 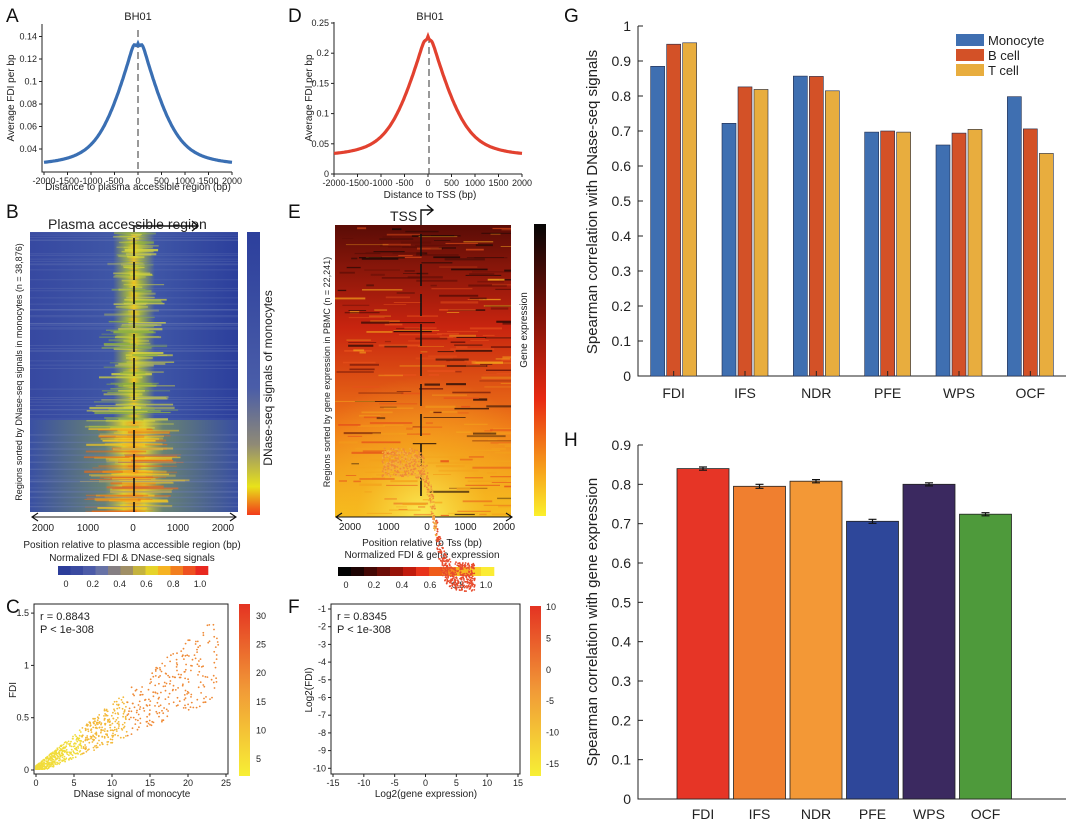 I want to click on category-label: IFS, so click(x=745, y=393).